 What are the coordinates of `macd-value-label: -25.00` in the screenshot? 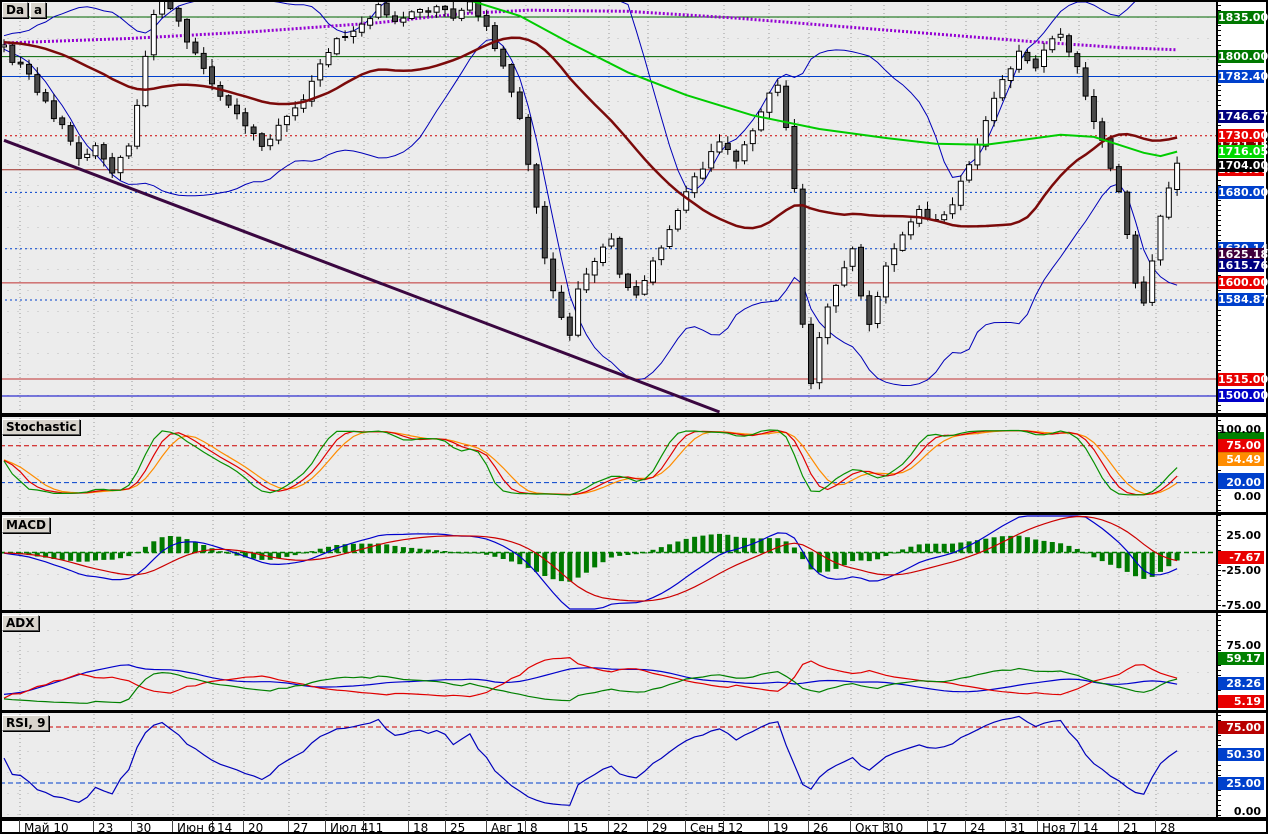 It's located at (1241, 570).